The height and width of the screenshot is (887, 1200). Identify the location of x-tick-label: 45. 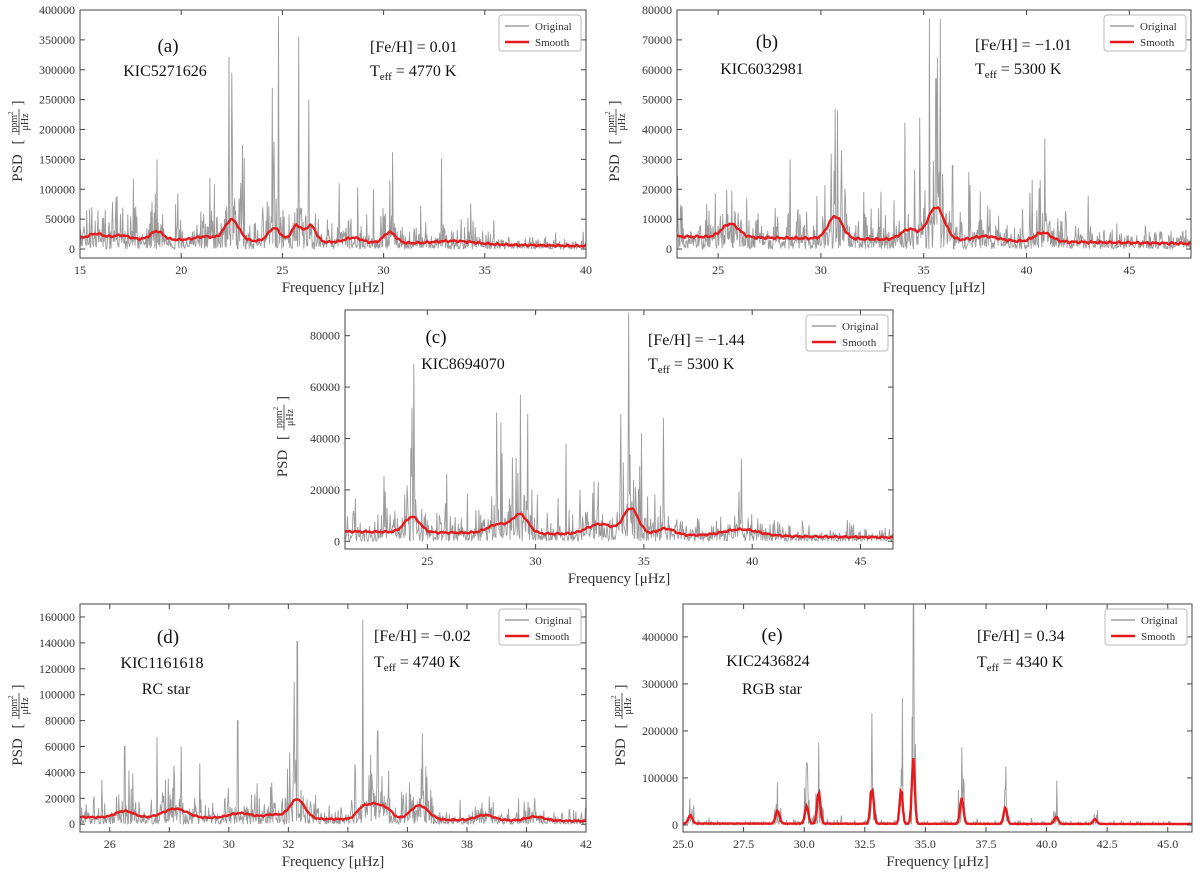
(861, 561).